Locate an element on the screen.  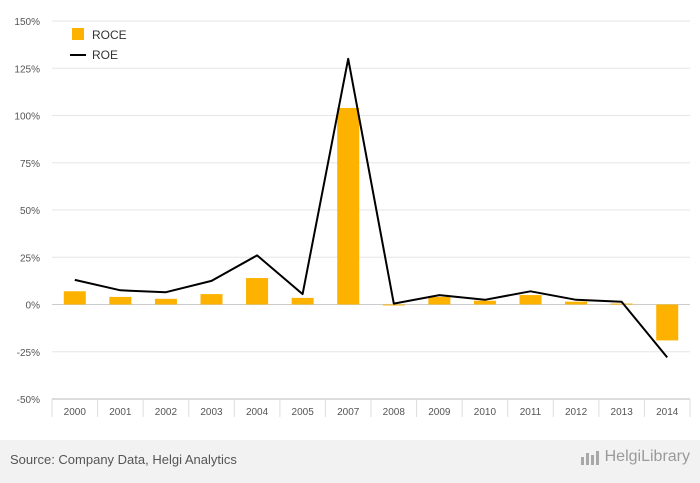
x-tick-label: 2002 is located at coordinates (166, 412).